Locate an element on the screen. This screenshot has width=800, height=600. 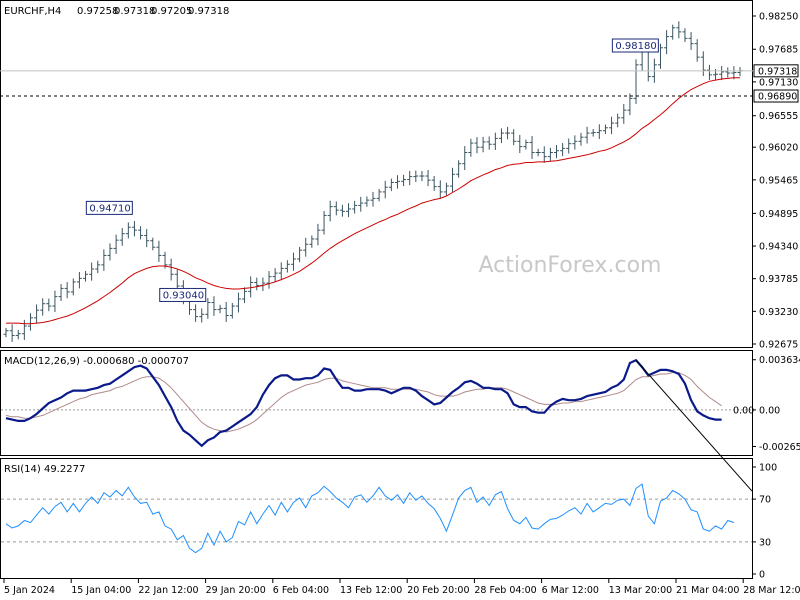
x-tick-label: 13 Feb 12:00 is located at coordinates (371, 590).